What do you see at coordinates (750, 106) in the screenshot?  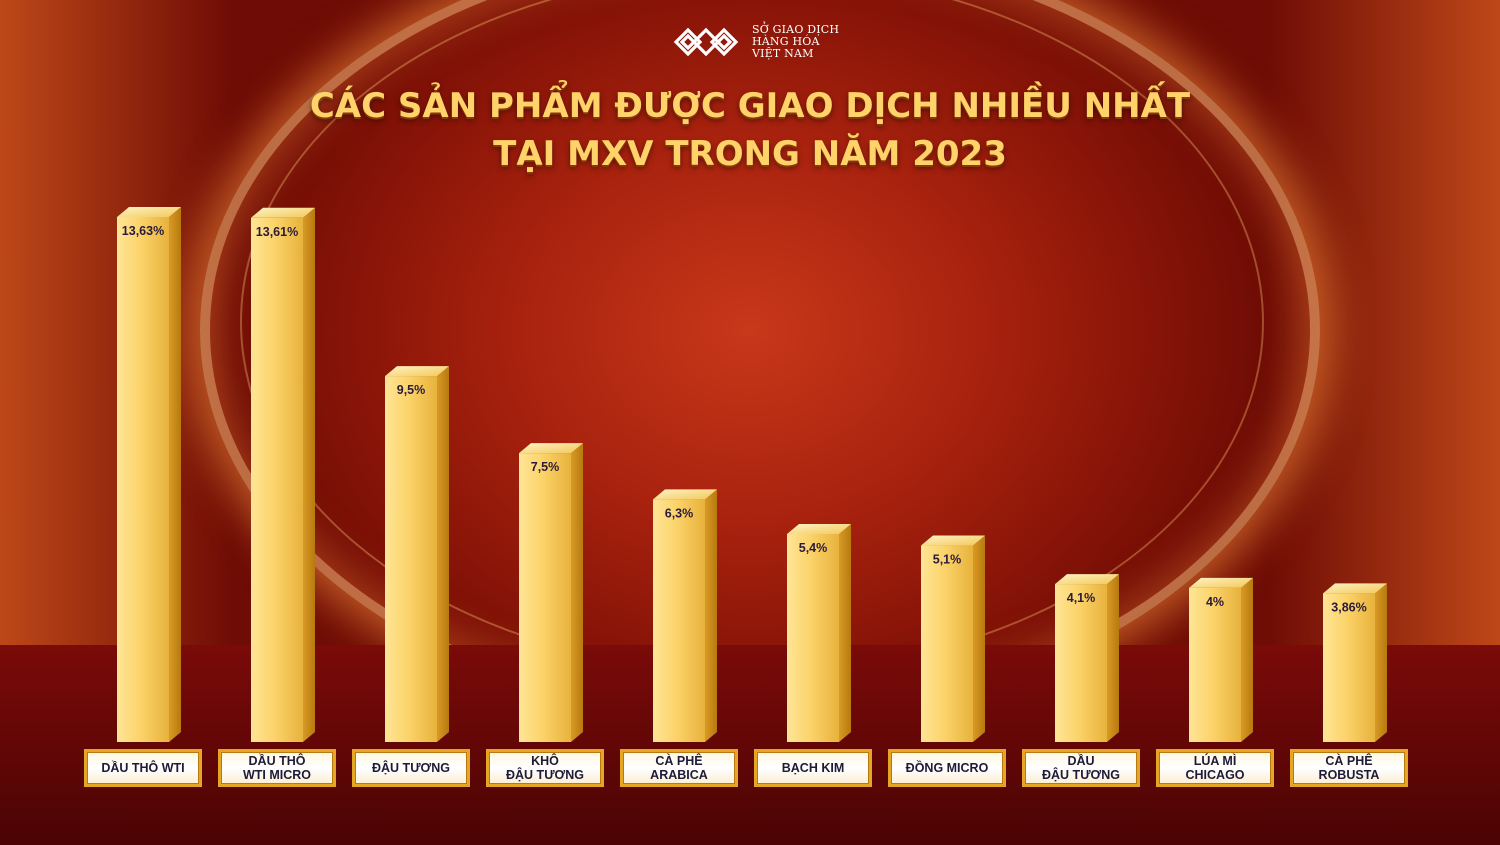 I see `chart-title-line-1: CÁC SẢN PHẨM ĐƯỢC GIAO DỊCH NHIỀU NHẤT` at bounding box center [750, 106].